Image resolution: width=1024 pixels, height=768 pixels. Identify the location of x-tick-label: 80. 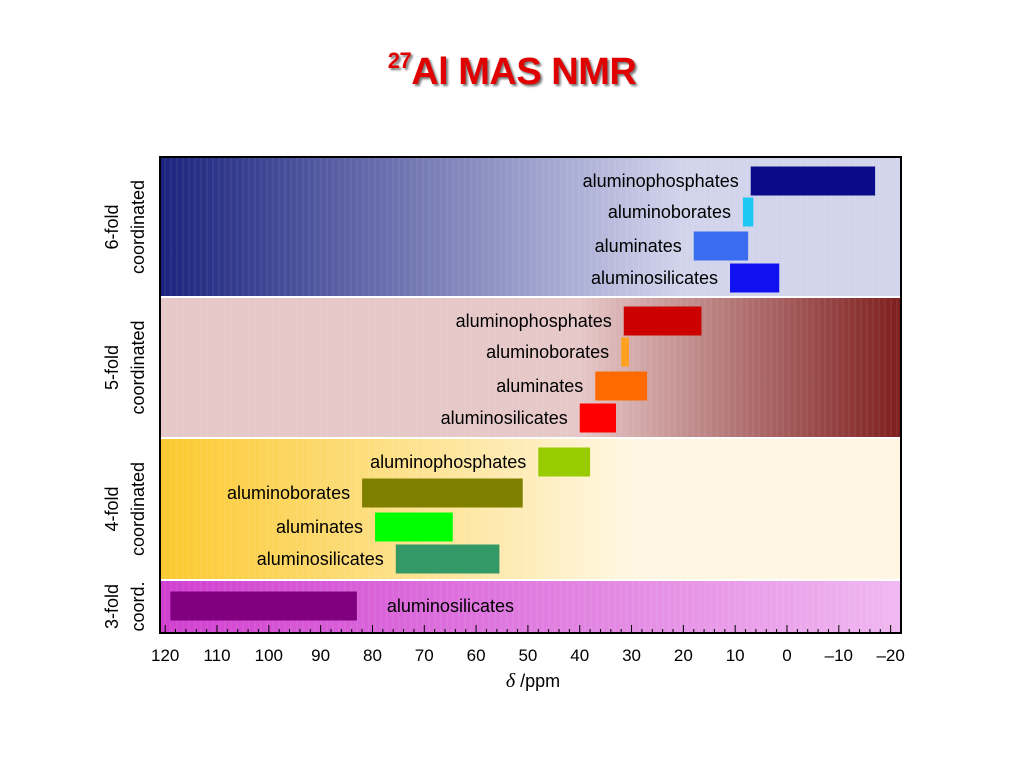
(372, 655).